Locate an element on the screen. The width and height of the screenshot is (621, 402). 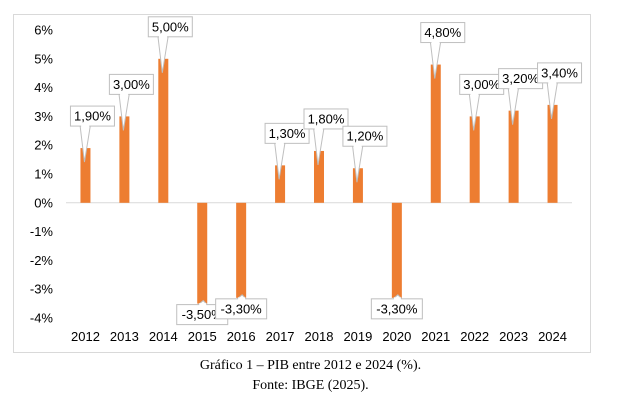
y-tick-label: 1% is located at coordinates (43, 174).